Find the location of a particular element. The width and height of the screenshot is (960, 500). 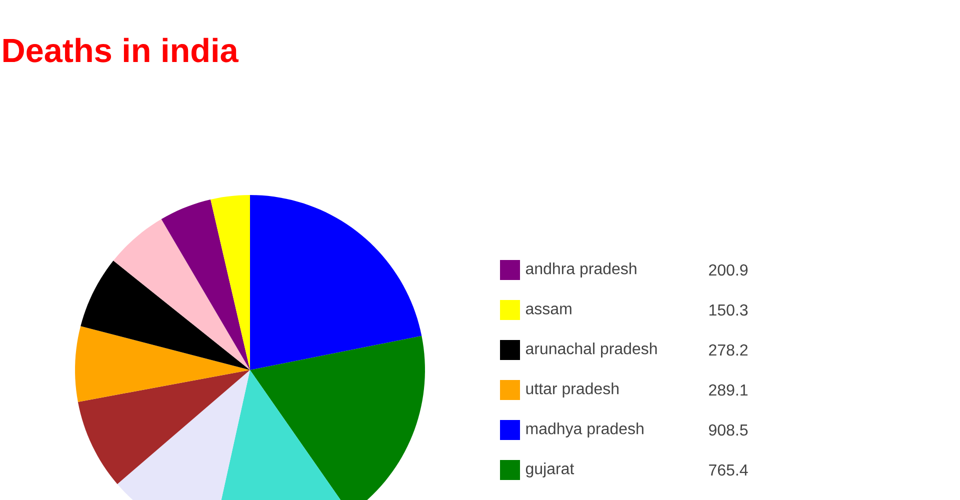

legend-label: assam is located at coordinates (549, 310).